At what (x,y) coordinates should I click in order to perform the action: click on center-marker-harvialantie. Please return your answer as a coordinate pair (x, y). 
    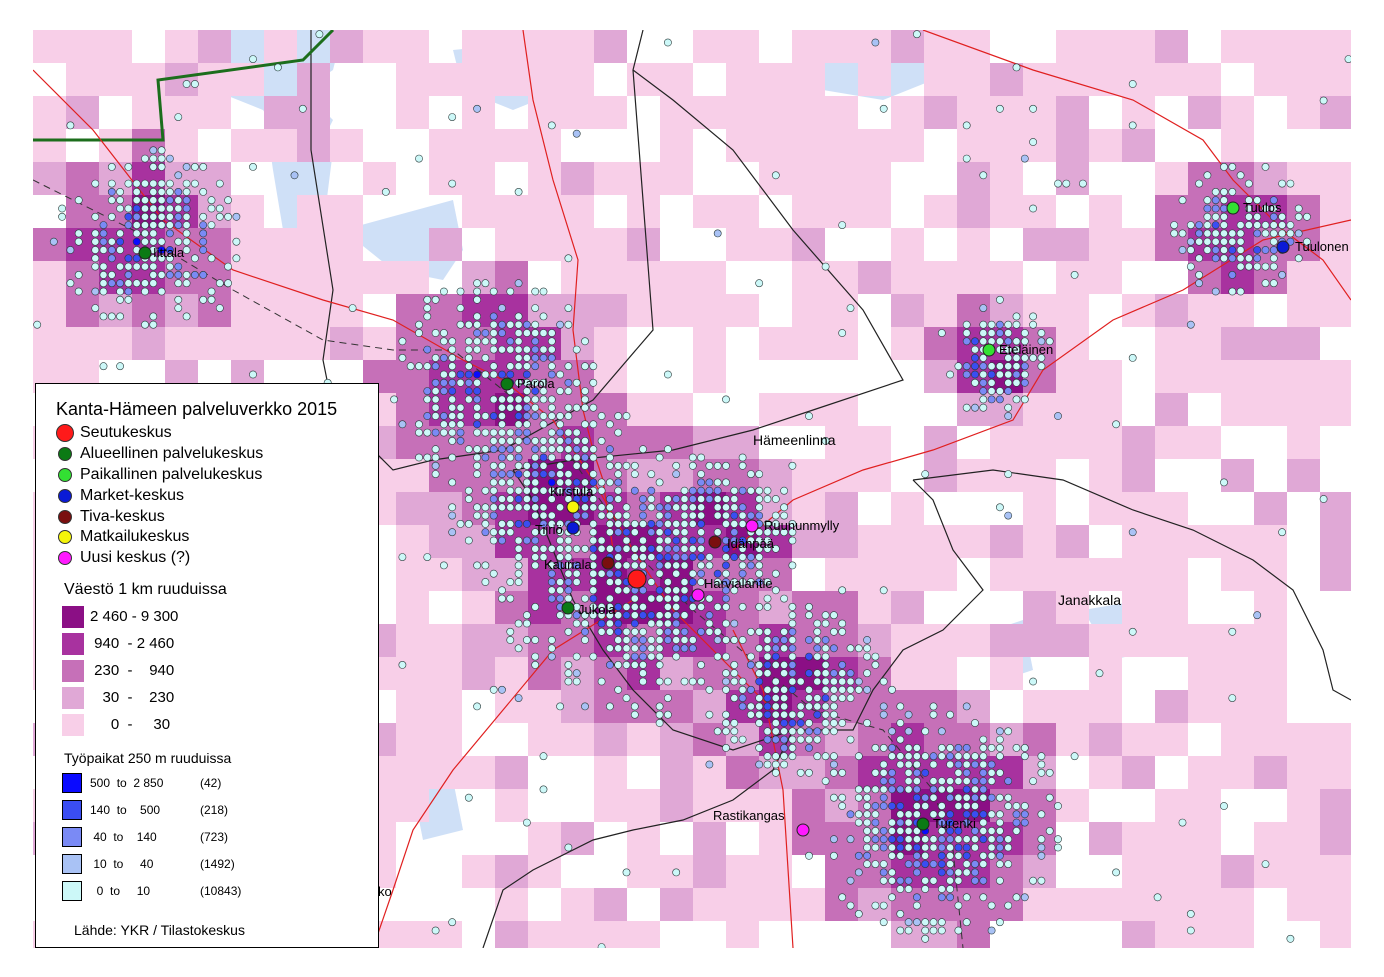
    Looking at the image, I should click on (698, 595).